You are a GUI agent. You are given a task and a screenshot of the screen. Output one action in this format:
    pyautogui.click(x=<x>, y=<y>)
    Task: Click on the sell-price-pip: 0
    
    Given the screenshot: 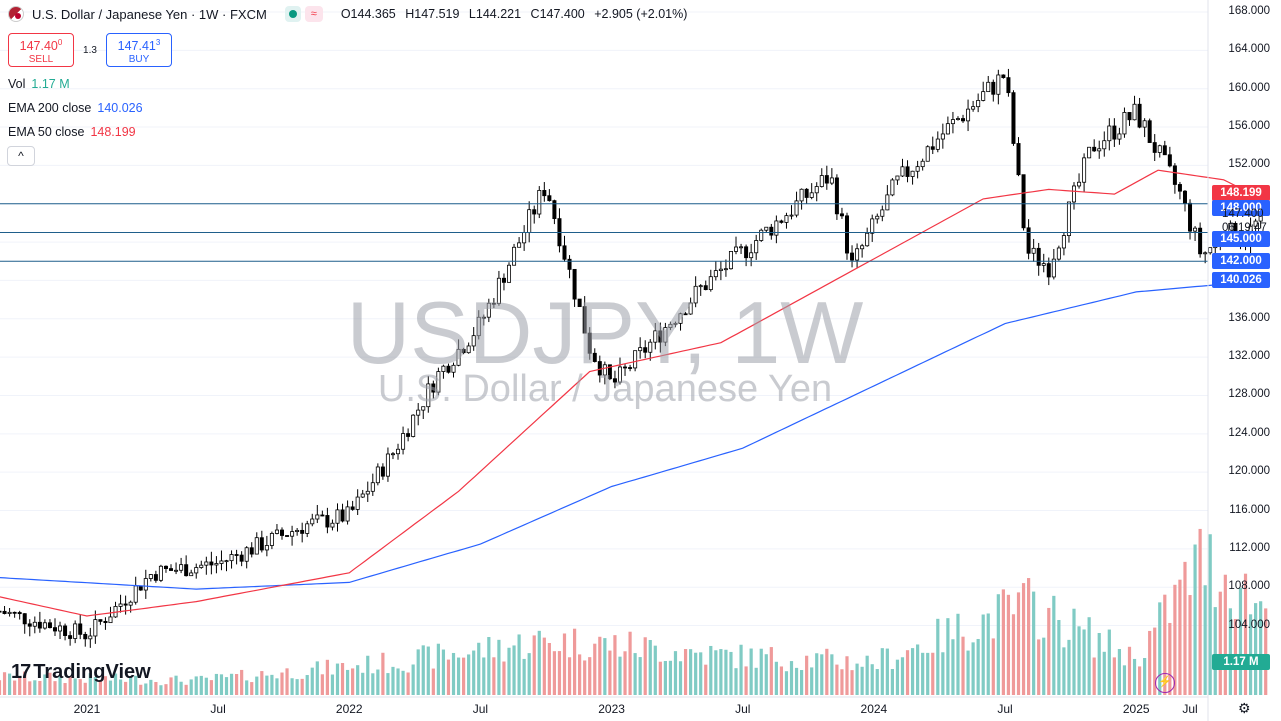 What is the action you would take?
    pyautogui.click(x=60, y=42)
    